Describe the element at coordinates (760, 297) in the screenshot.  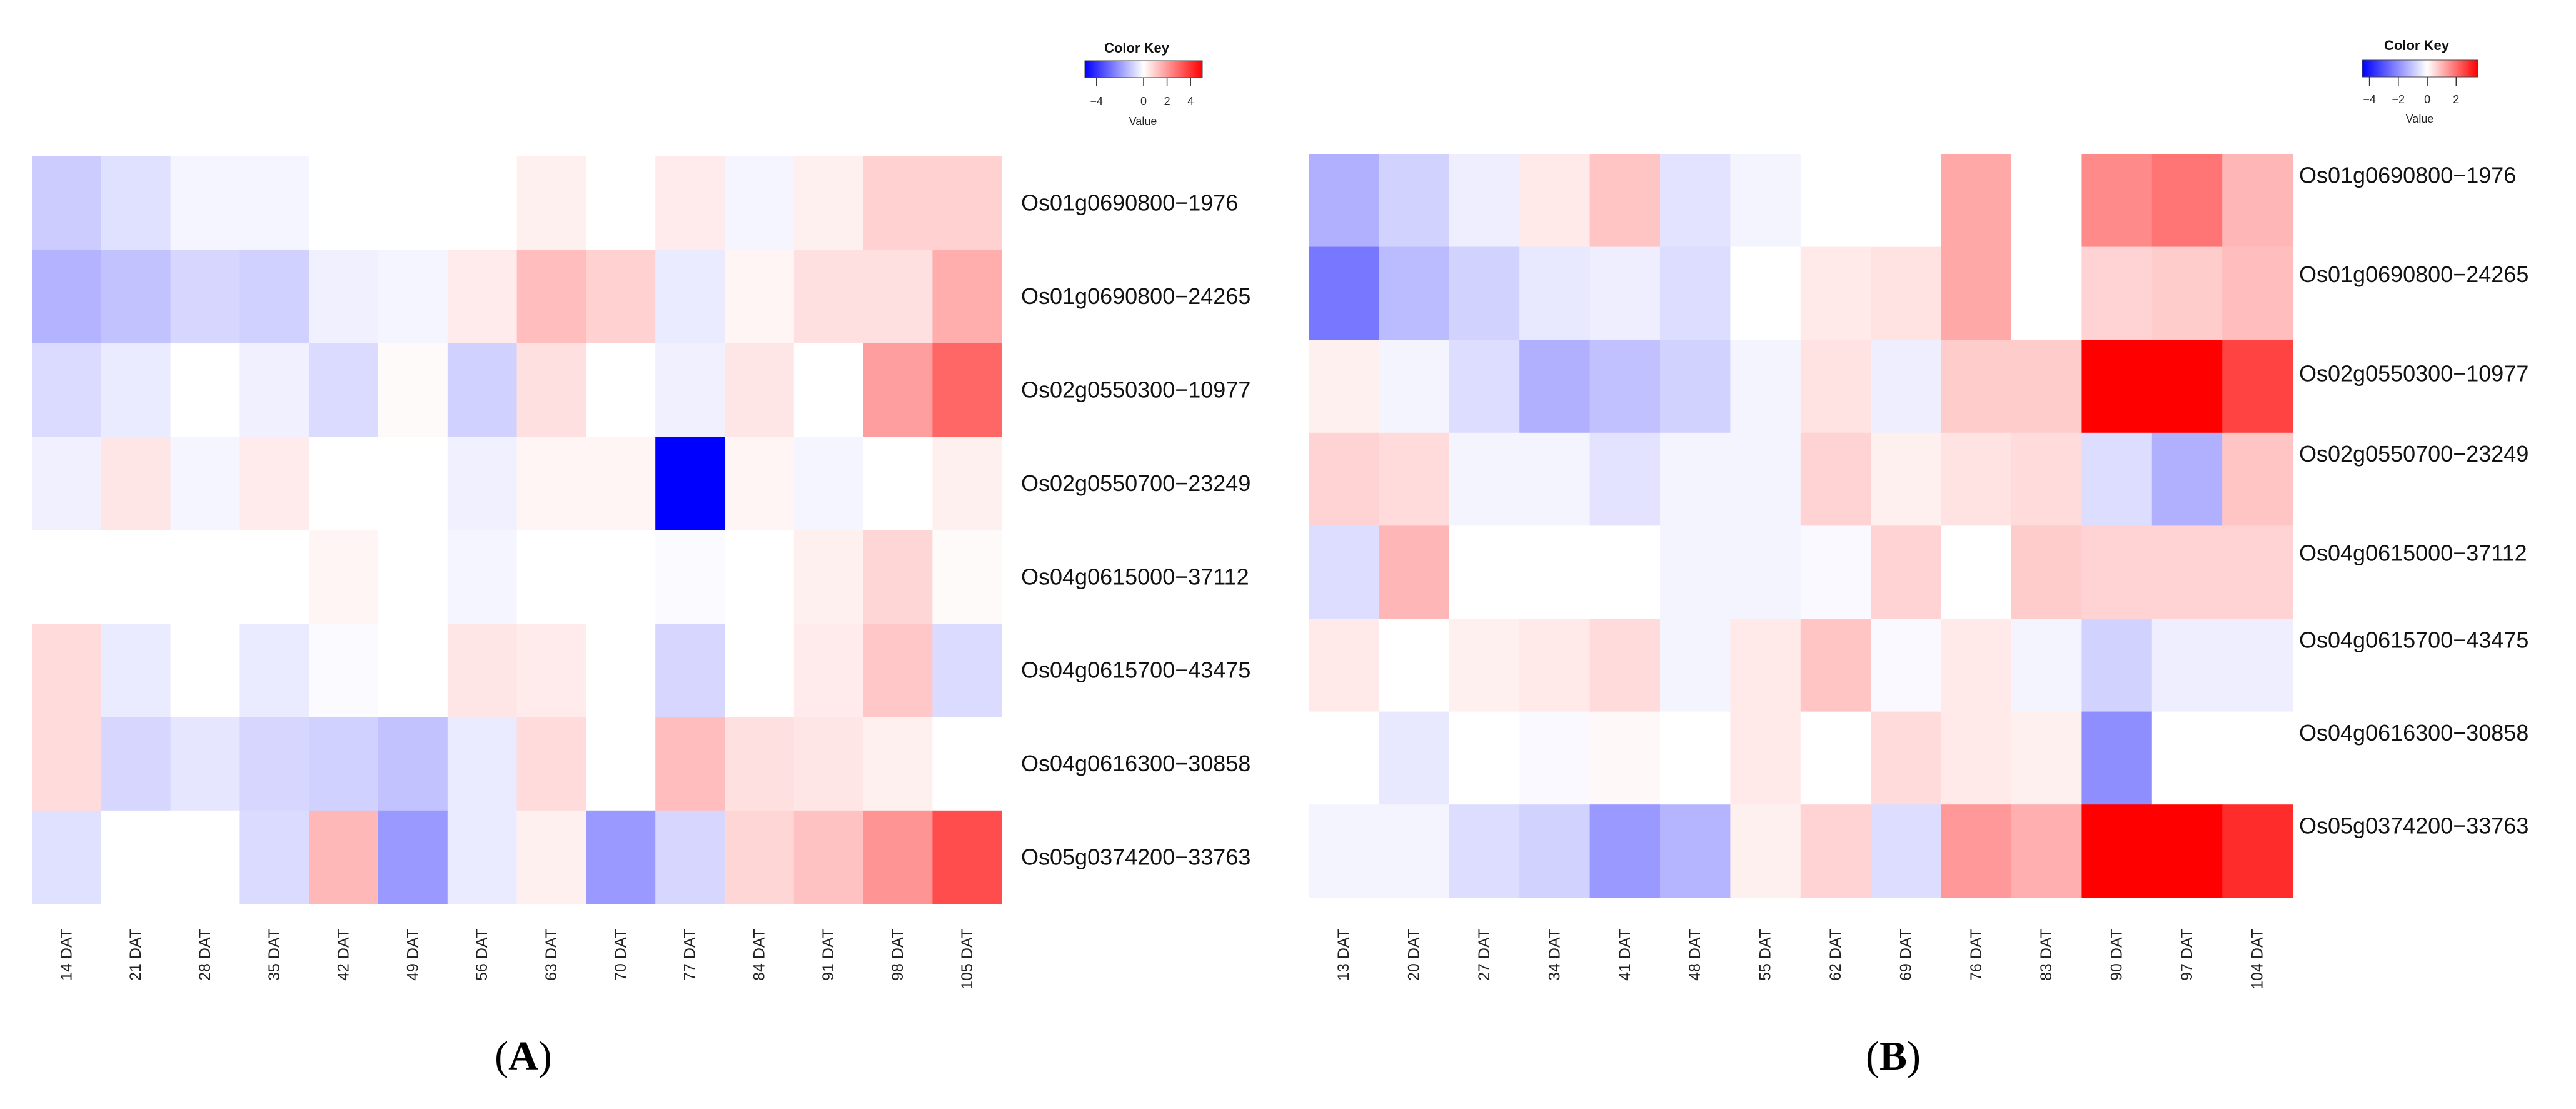
I see `heatmap-cell-a-r1-c10` at that location.